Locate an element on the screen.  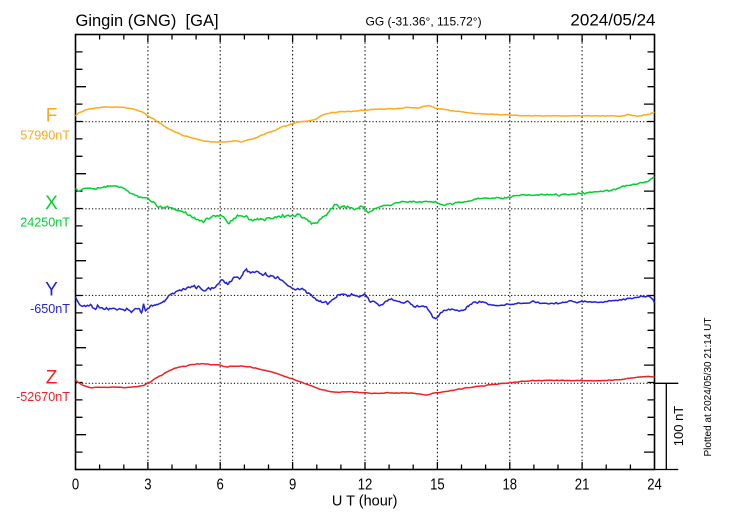
svg-text: Y is located at coordinates (51, 289).